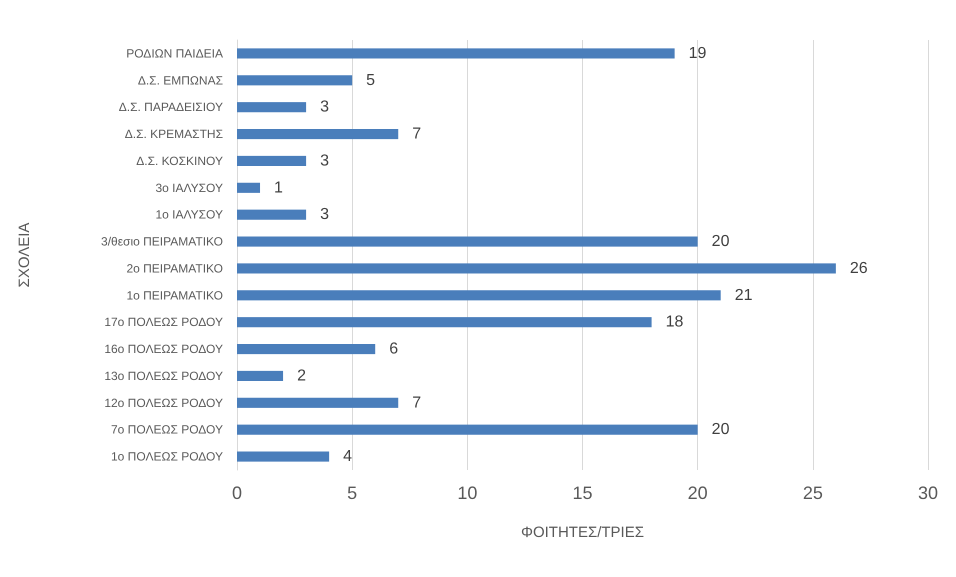 This screenshot has width=956, height=577. I want to click on x-tick-label: 5, so click(352, 493).